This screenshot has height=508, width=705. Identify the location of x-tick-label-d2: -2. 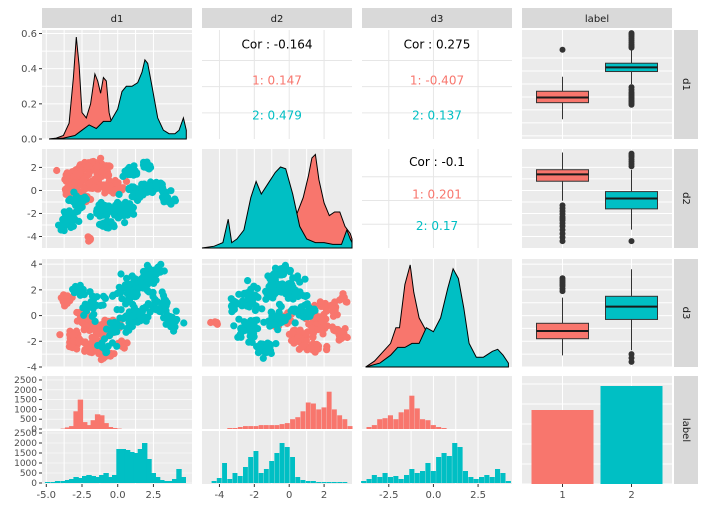
(254, 495).